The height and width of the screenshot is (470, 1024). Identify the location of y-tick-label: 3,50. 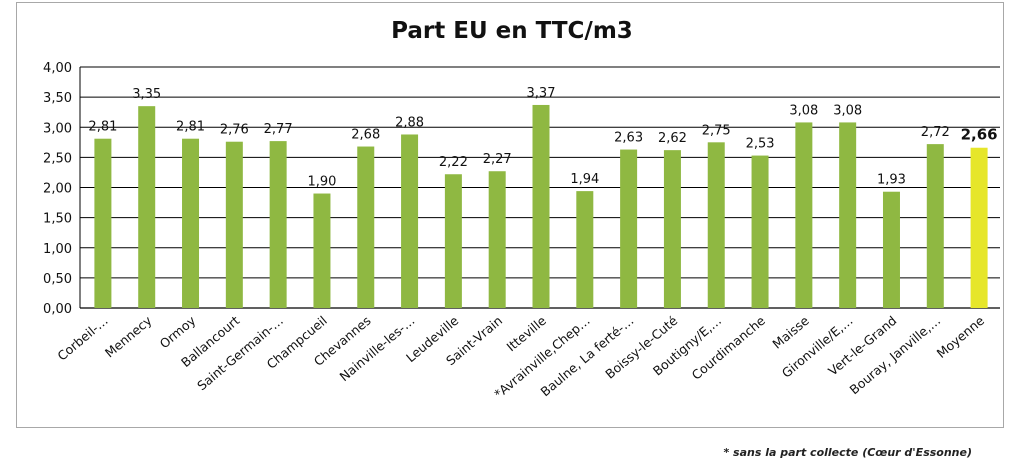
(57, 98).